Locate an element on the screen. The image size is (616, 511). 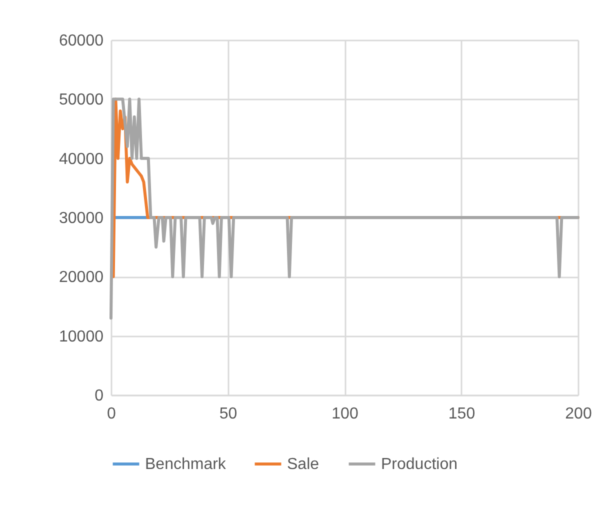
legend-label: Benchmark is located at coordinates (186, 464).